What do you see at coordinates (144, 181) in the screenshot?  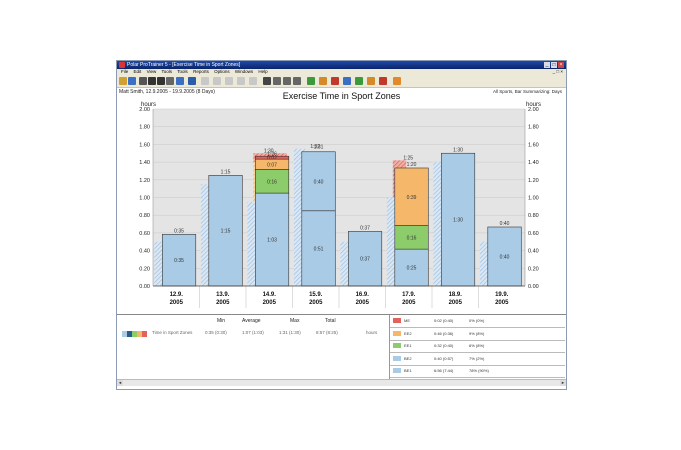 I see `y-tick-label-left: 1.20` at bounding box center [144, 181].